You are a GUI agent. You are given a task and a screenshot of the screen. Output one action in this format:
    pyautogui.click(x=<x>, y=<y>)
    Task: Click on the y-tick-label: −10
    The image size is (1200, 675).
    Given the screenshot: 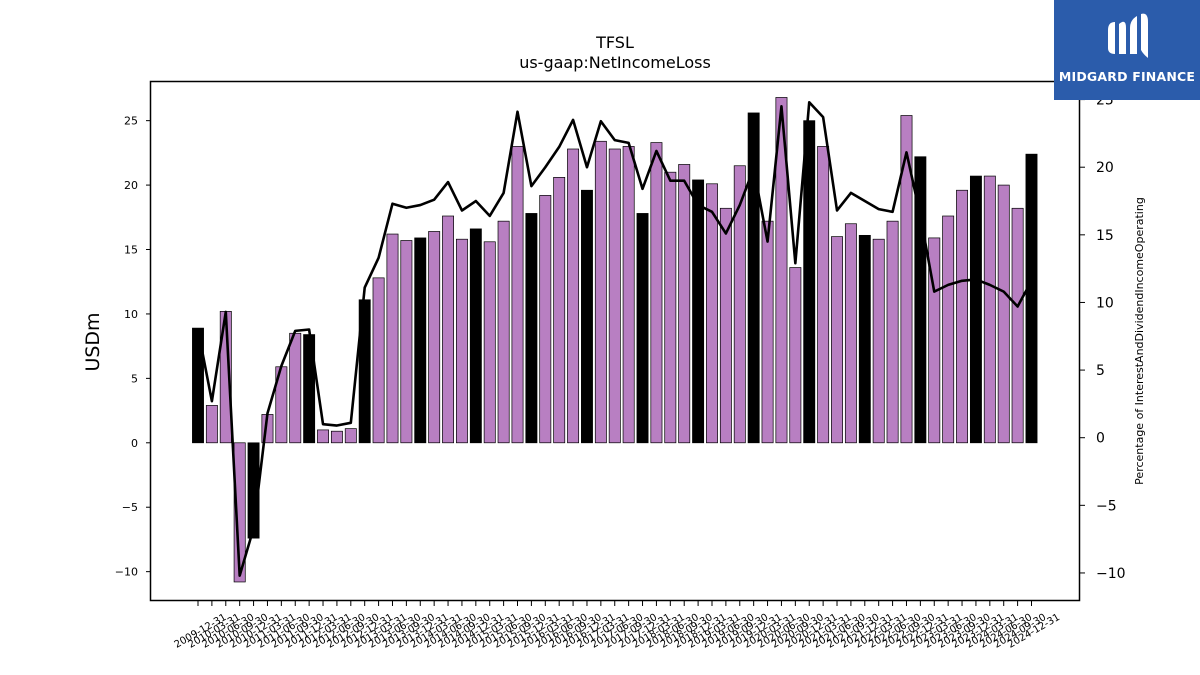 What is the action you would take?
    pyautogui.click(x=126, y=572)
    